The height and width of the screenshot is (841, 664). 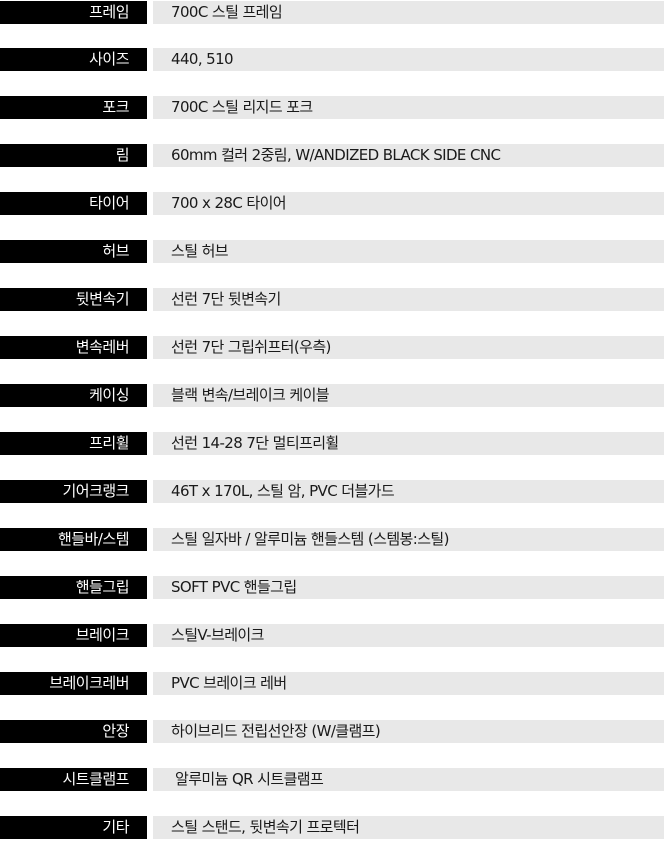 I want to click on spec-row-rim: 림 60mm 컬러 2중림, W/ANDIZED BLACK SIDE CNC, so click(x=332, y=155).